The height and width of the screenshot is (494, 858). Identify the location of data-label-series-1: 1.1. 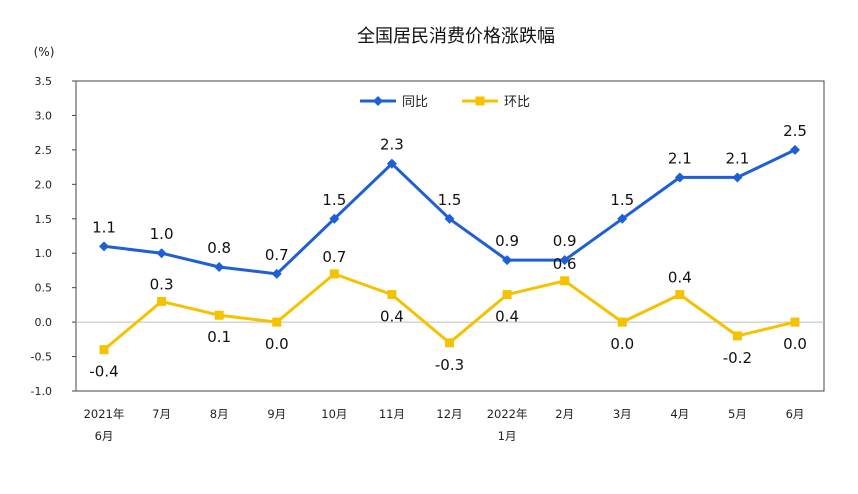
(104, 227).